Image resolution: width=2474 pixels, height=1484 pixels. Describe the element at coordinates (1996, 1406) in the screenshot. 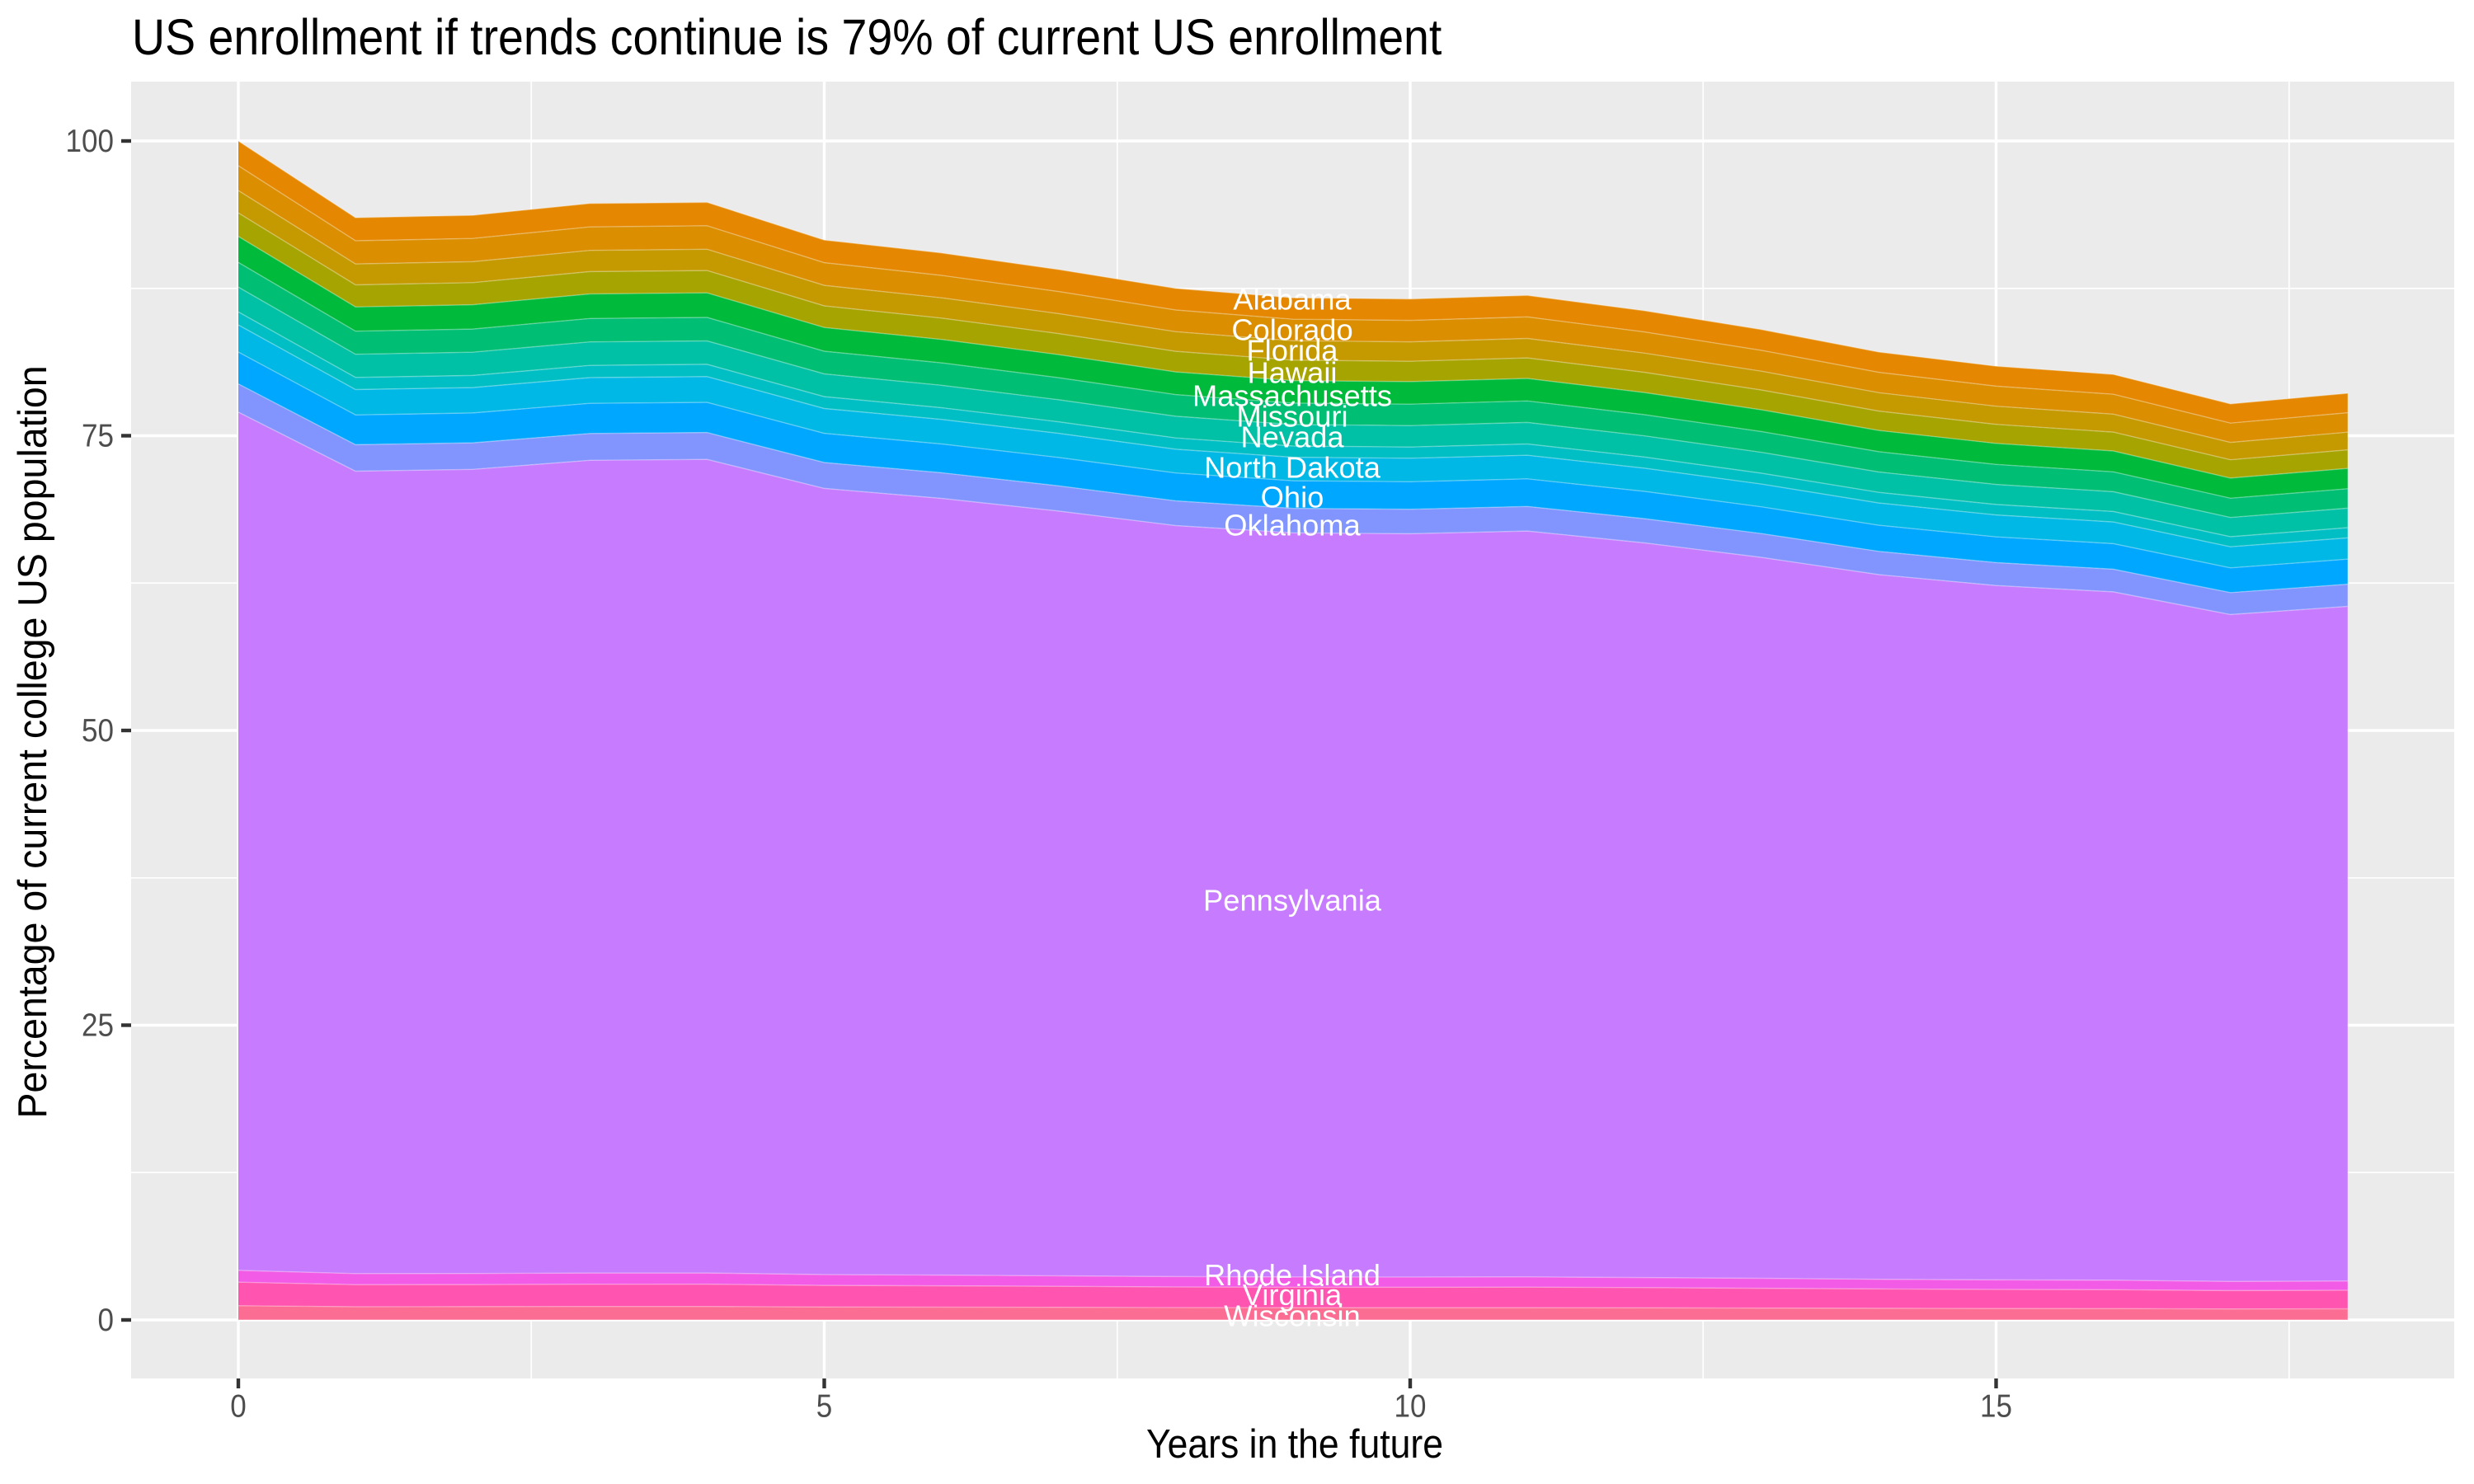

I see `svg-text: 15` at that location.